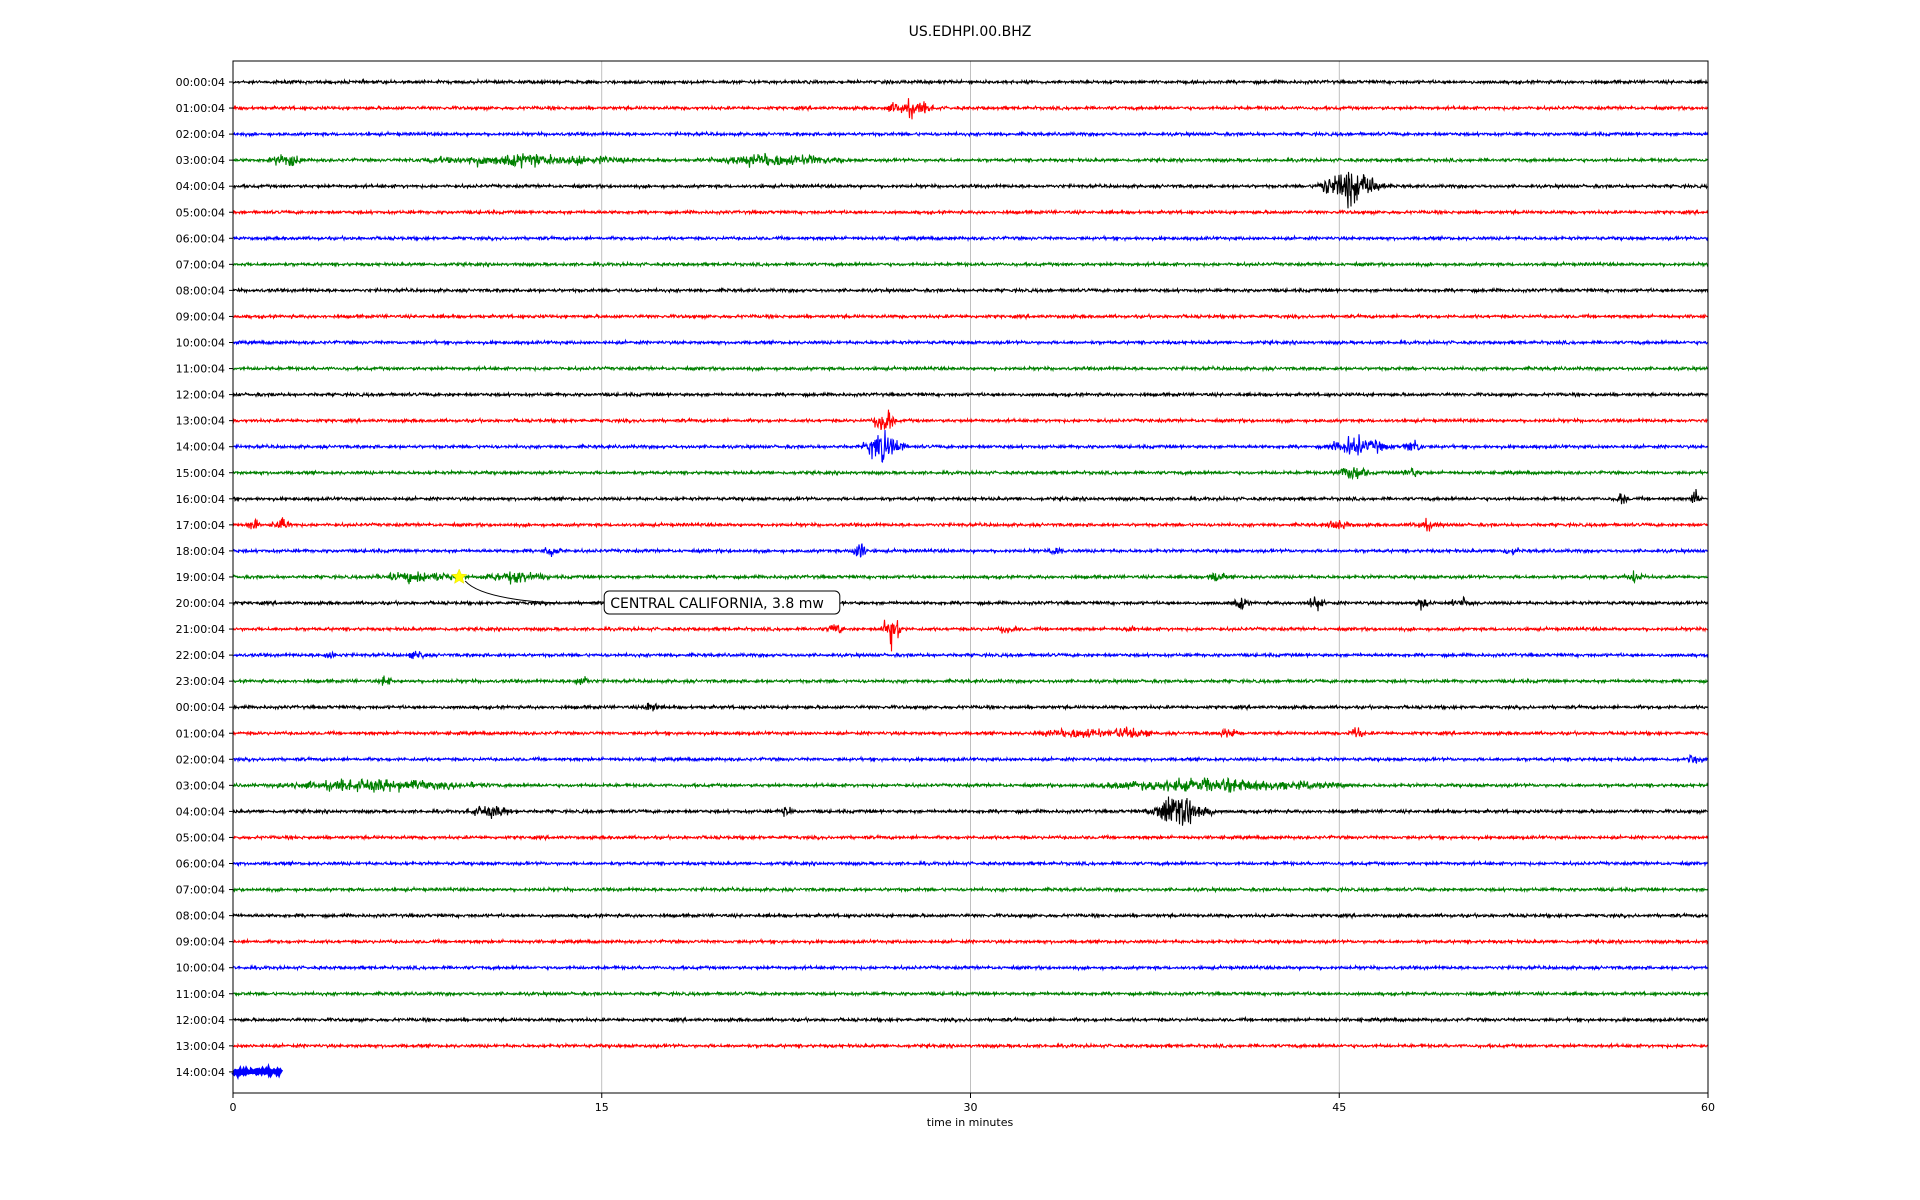 The width and height of the screenshot is (1920, 1200). Describe the element at coordinates (717, 604) in the screenshot. I see `annotation-text: CENTRAL CALIFORNIA, 3.8 mw` at that location.